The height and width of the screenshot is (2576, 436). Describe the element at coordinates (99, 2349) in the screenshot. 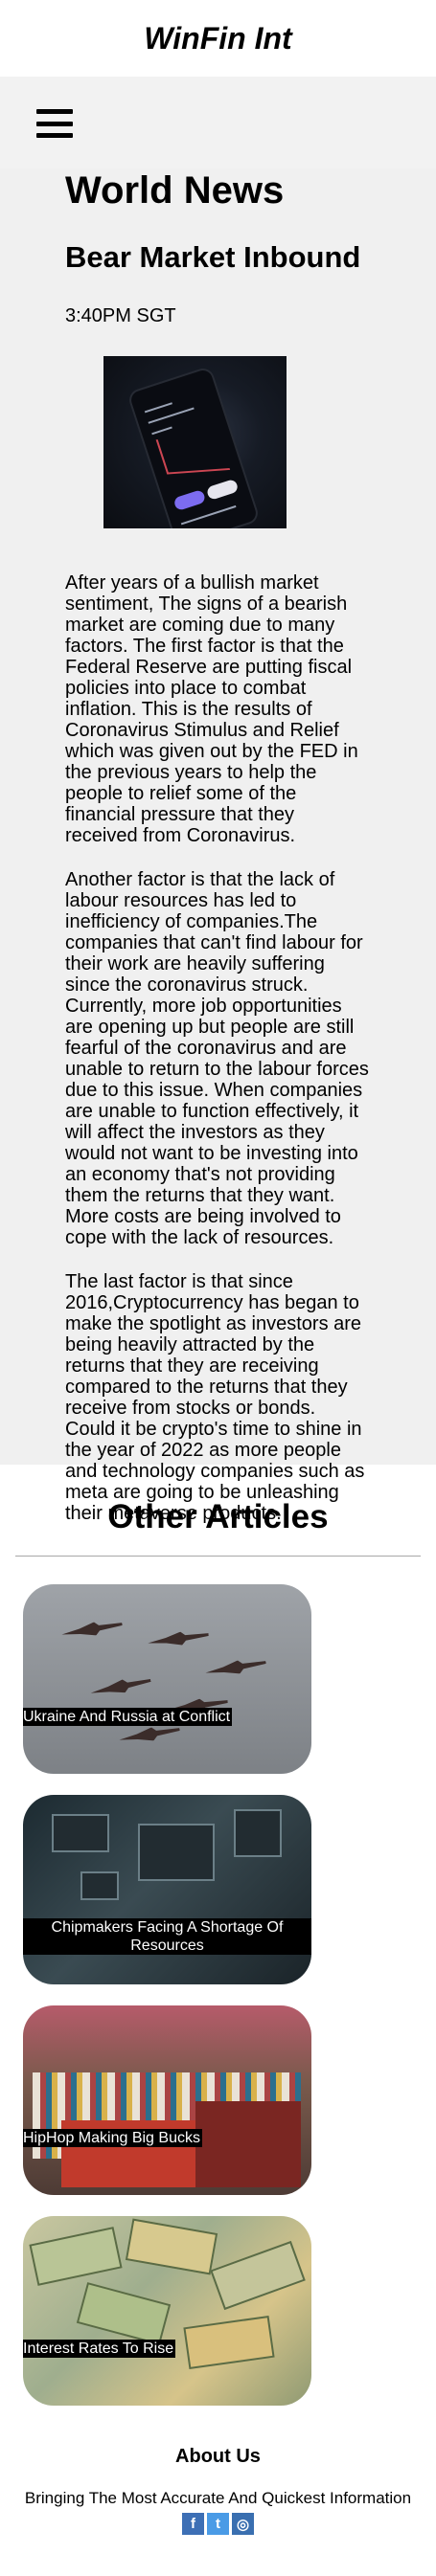

I see `article-card-caption: Interest Rates To Rise` at that location.